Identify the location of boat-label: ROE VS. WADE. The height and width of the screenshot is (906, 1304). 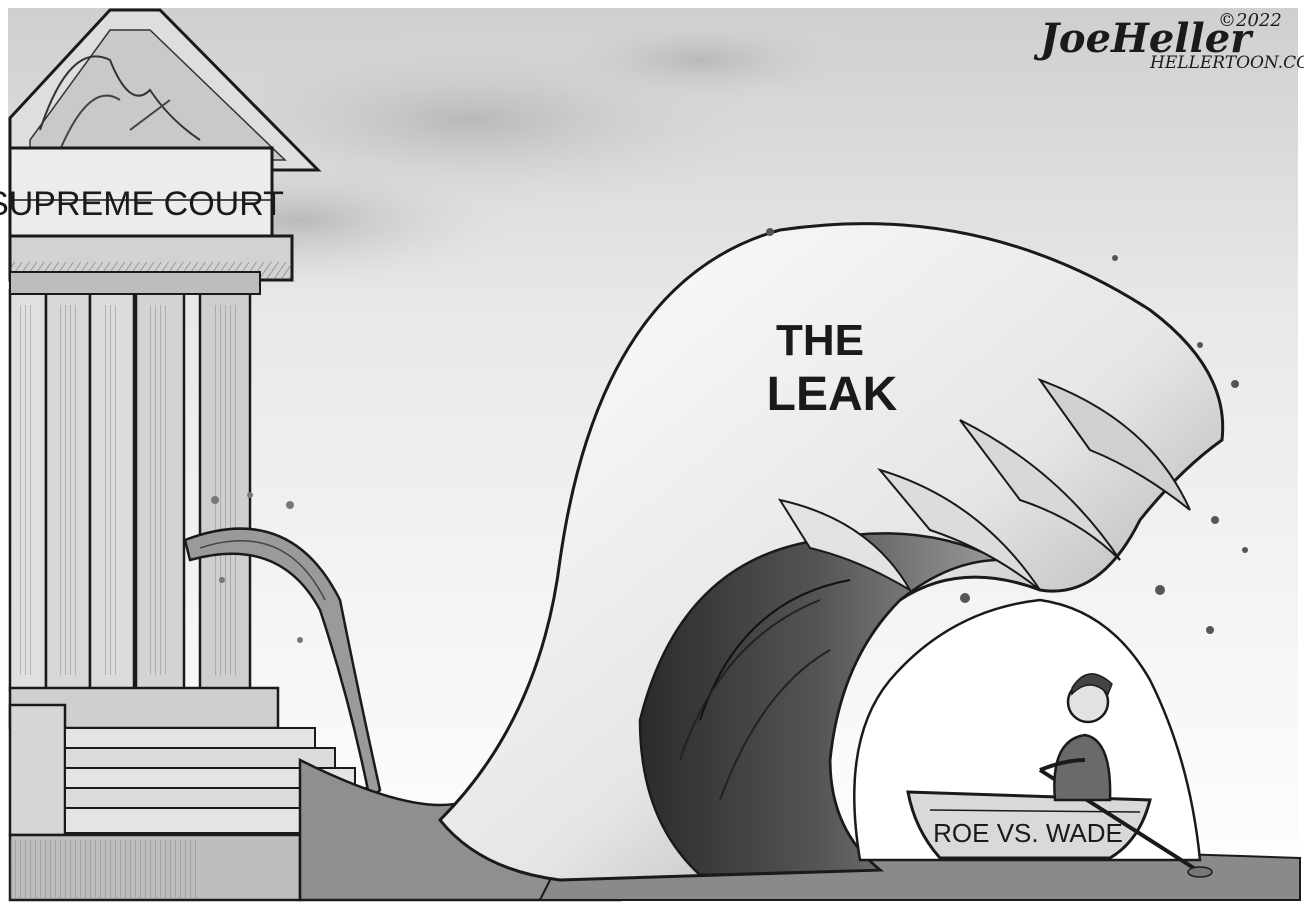
(1028, 833).